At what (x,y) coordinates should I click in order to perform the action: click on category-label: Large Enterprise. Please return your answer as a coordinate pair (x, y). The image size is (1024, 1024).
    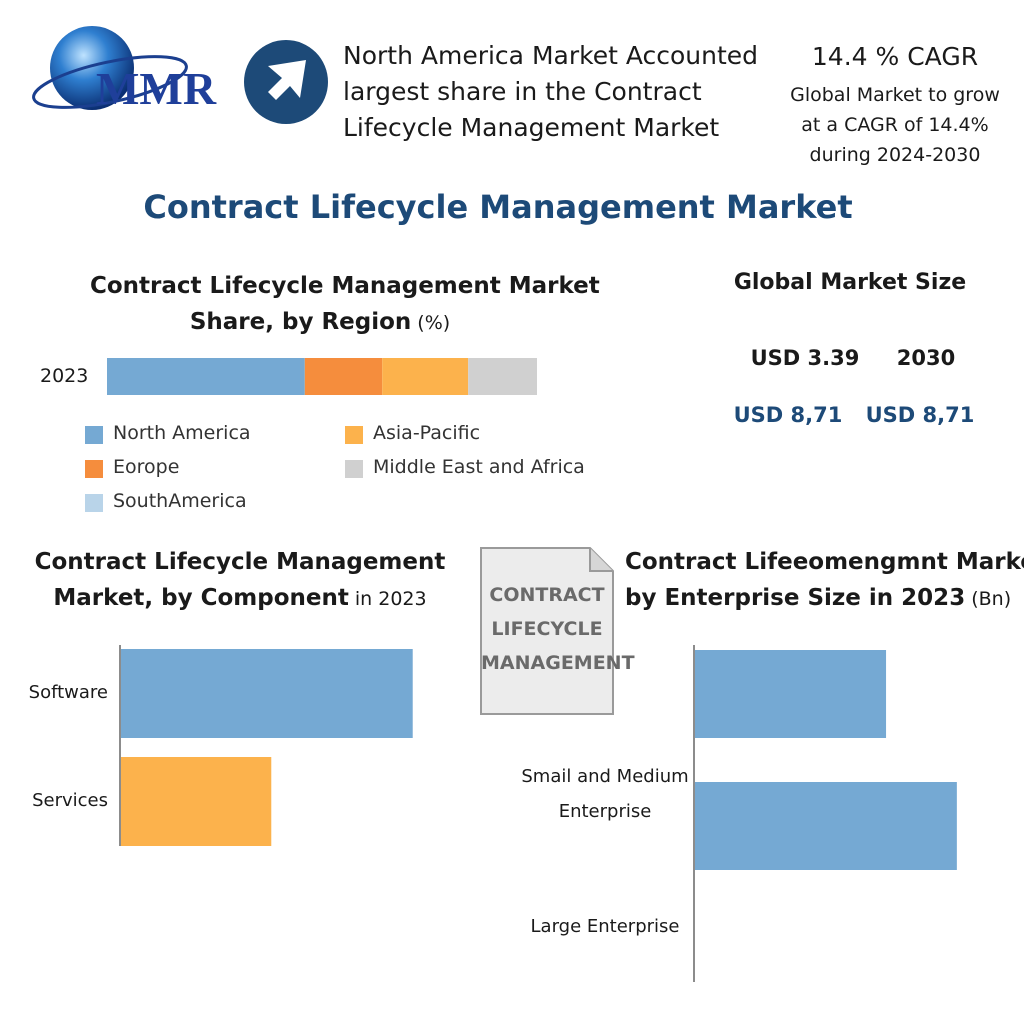
    Looking at the image, I should click on (605, 926).